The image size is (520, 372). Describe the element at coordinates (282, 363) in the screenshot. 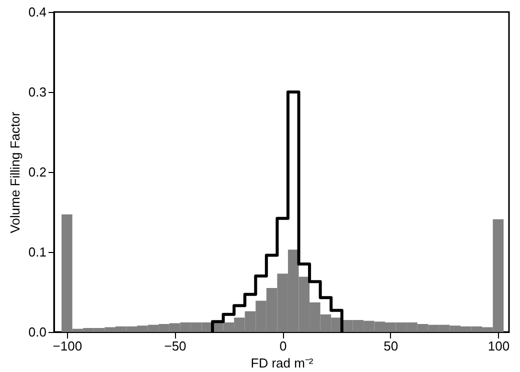

I see `x-axis-title: FD rad m⁻²` at that location.